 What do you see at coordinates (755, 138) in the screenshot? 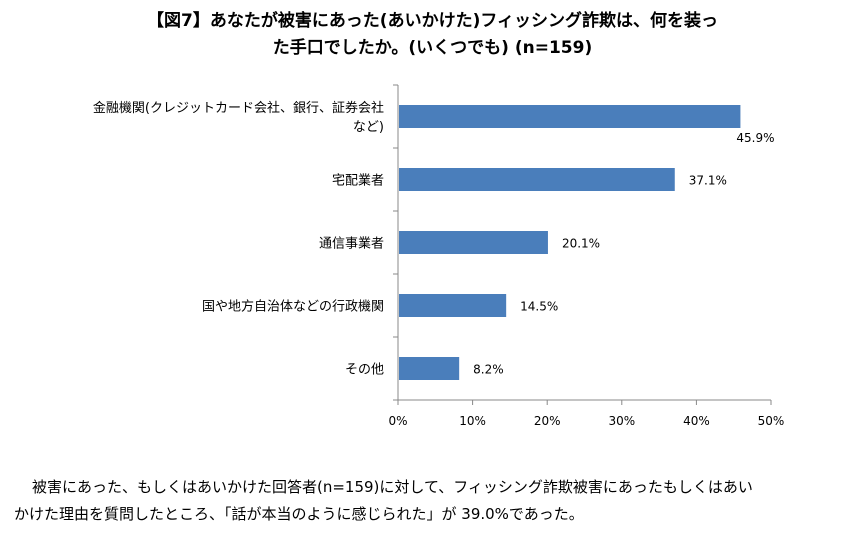
I see `data-label: 45.9%` at bounding box center [755, 138].